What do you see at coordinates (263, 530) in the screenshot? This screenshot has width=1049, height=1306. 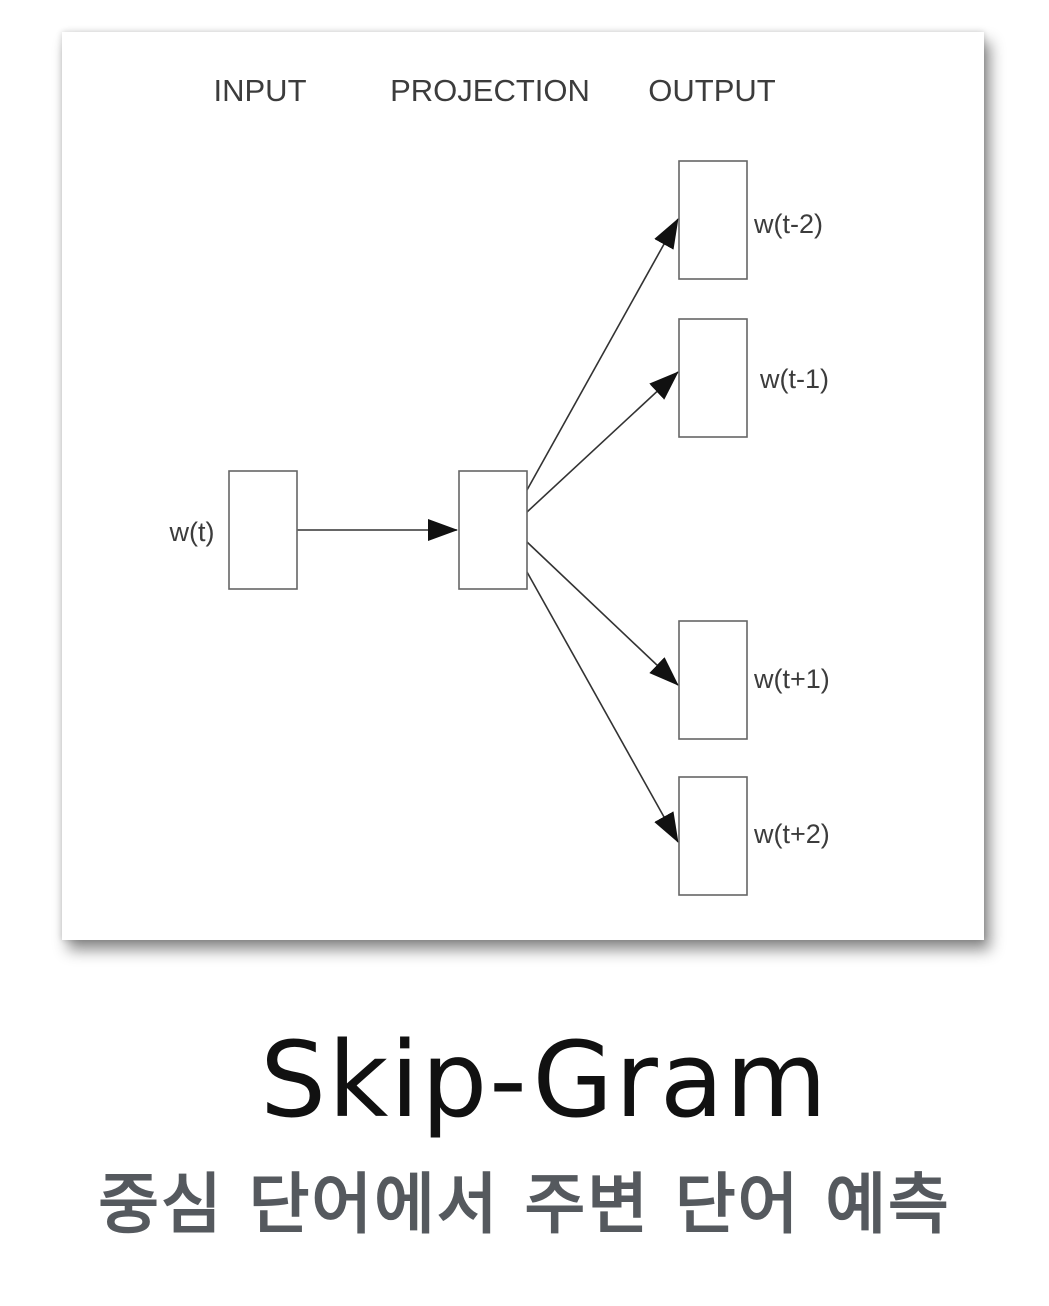 I see `input-node-box` at bounding box center [263, 530].